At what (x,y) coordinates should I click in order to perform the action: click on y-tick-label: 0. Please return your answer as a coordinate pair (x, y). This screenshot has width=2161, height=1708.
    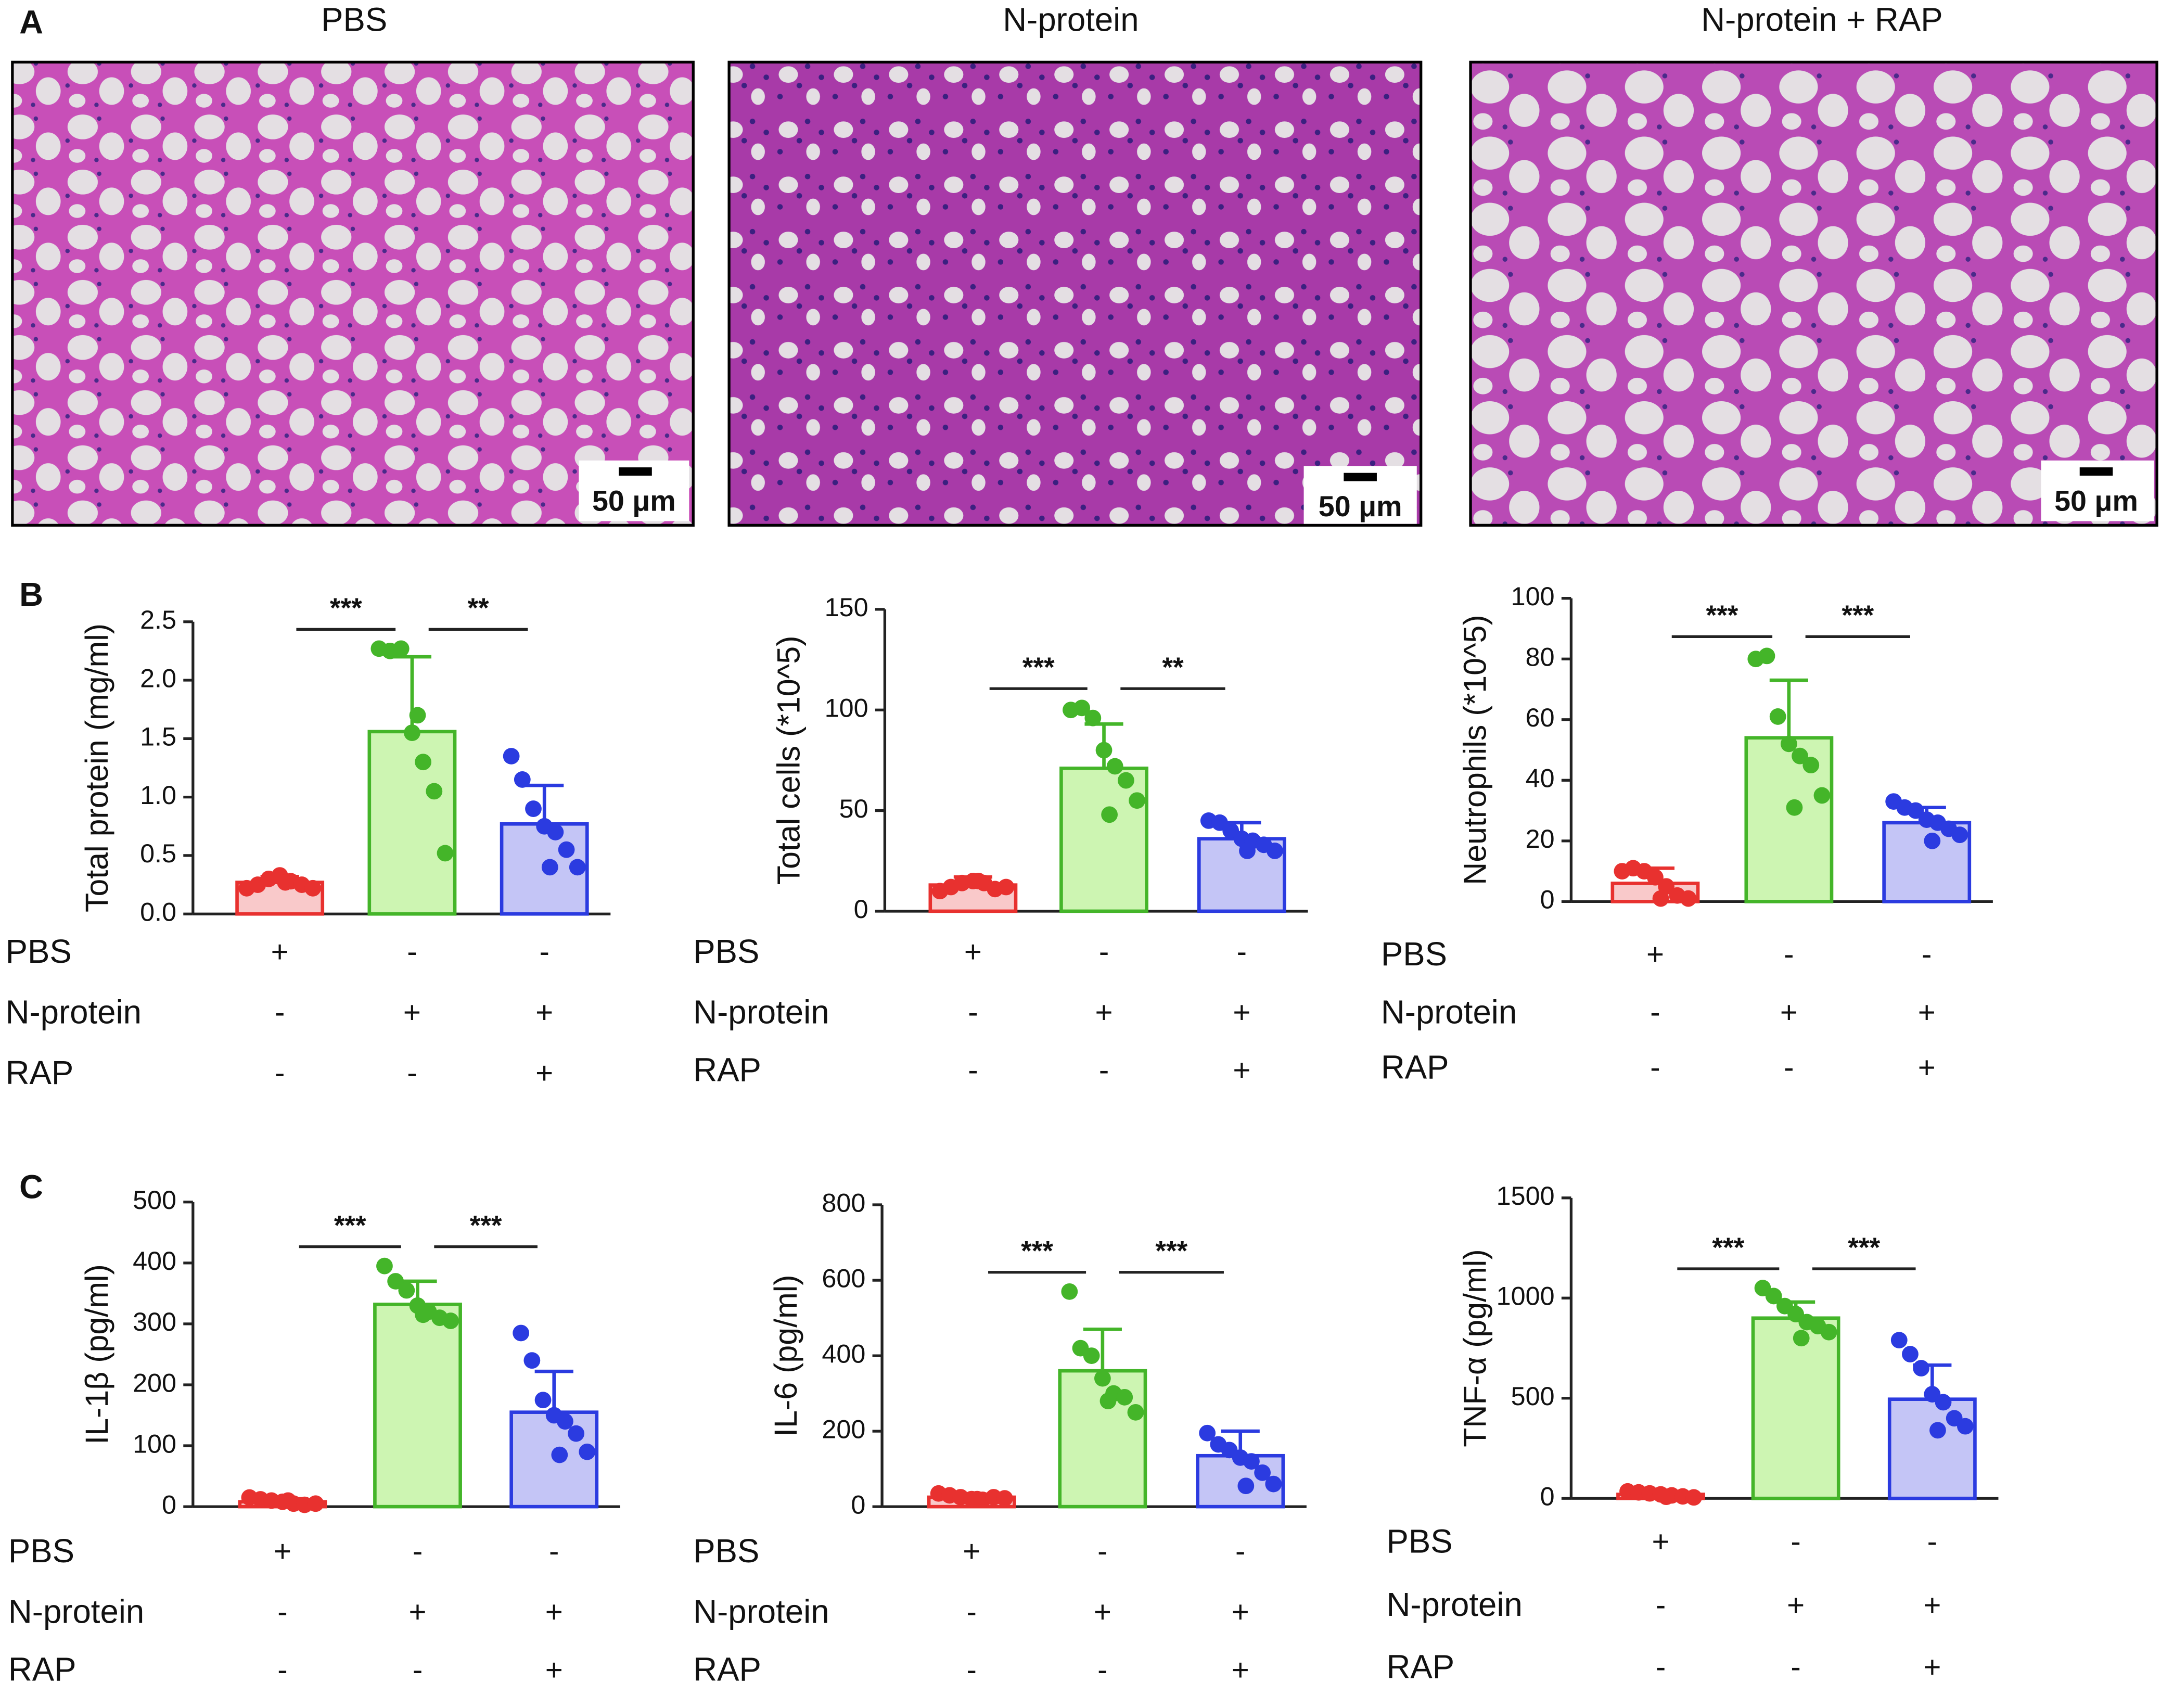
    Looking at the image, I should click on (1547, 1496).